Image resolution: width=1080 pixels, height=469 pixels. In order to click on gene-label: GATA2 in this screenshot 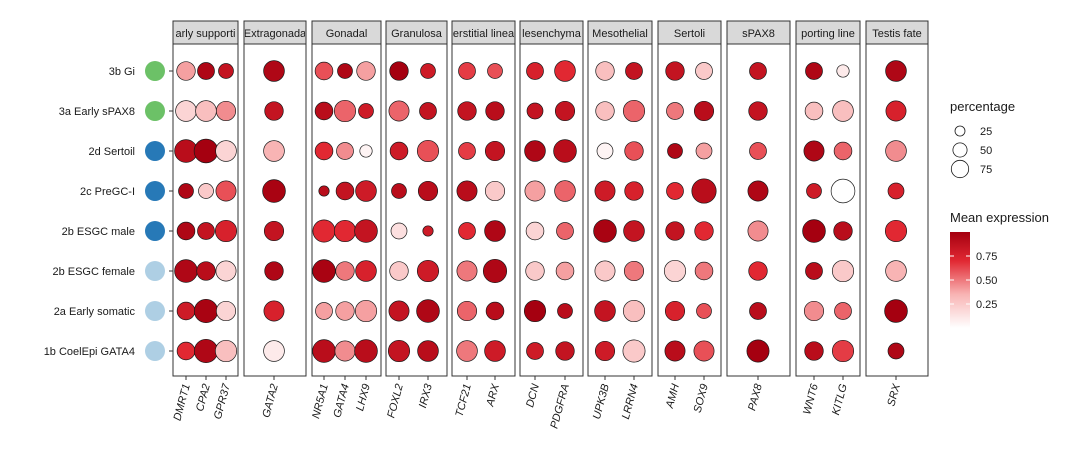, I will do `click(270, 401)`.